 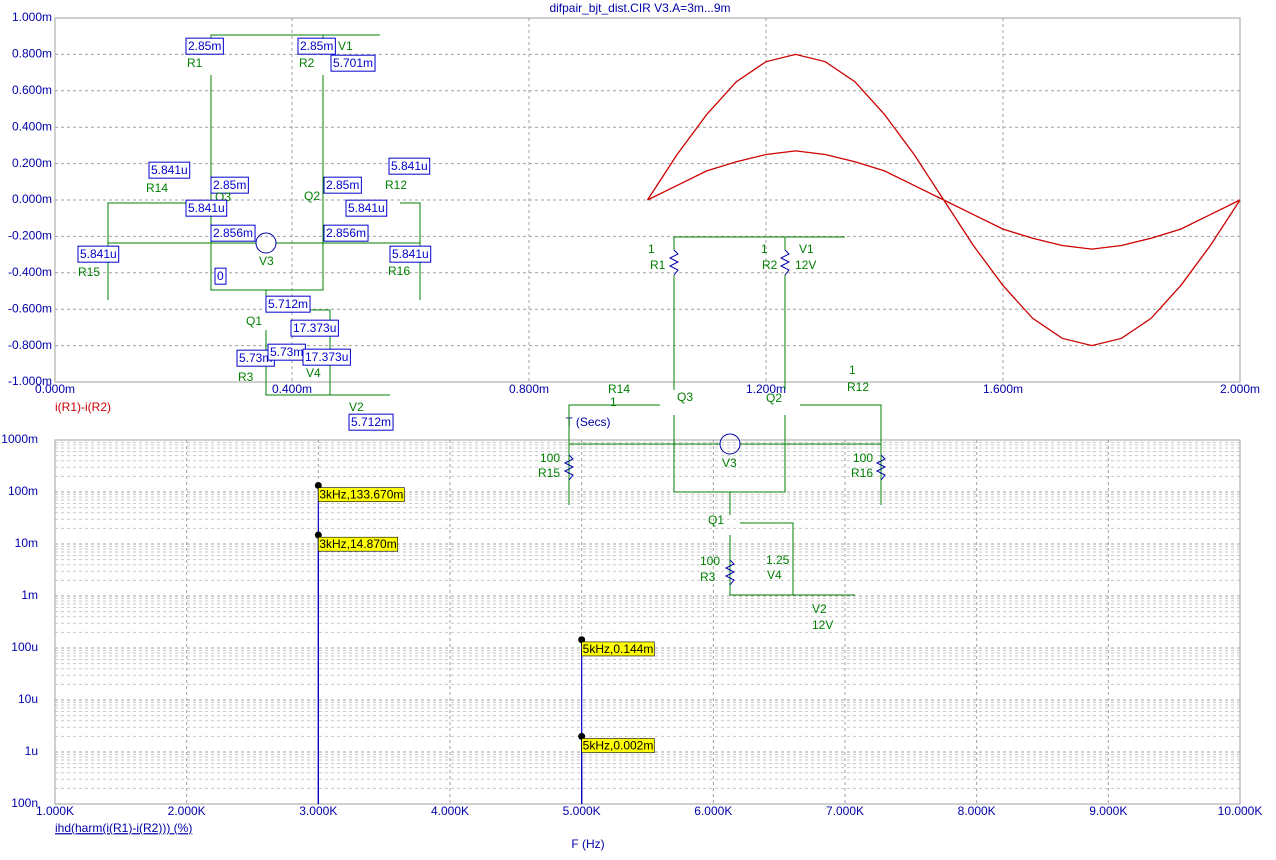 I want to click on component-label: Q3, so click(x=685, y=397).